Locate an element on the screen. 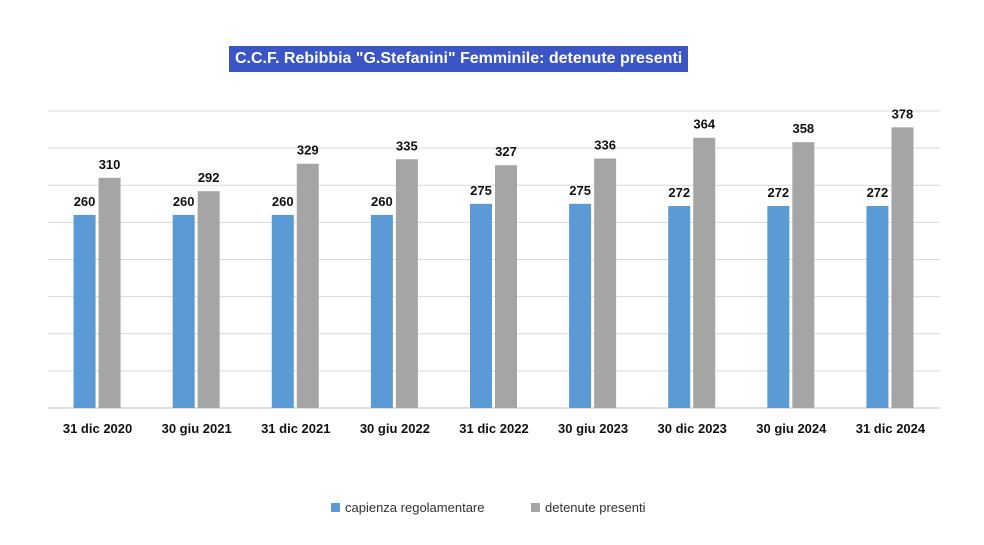 This screenshot has height=545, width=984. x-tick-label: 30 giu 2022 is located at coordinates (395, 428).